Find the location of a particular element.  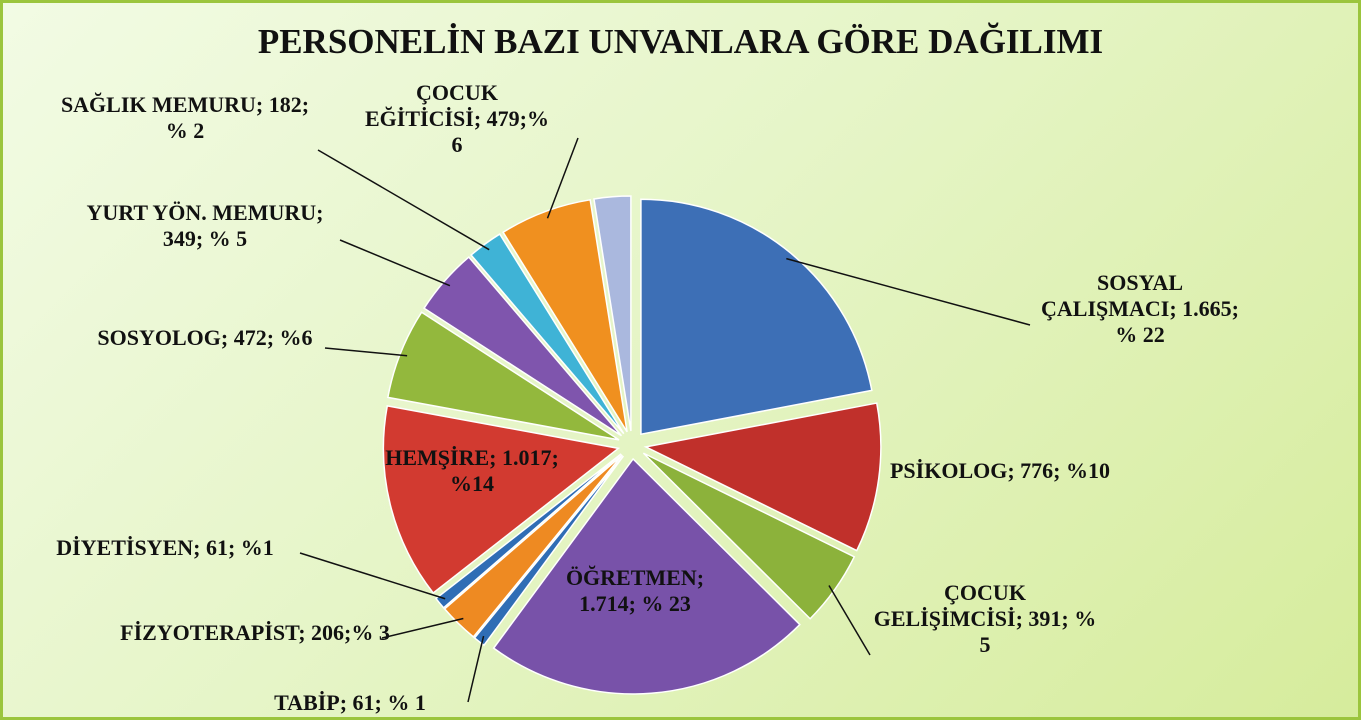

data-label: TABİP; 61; % 1 is located at coordinates (350, 702).